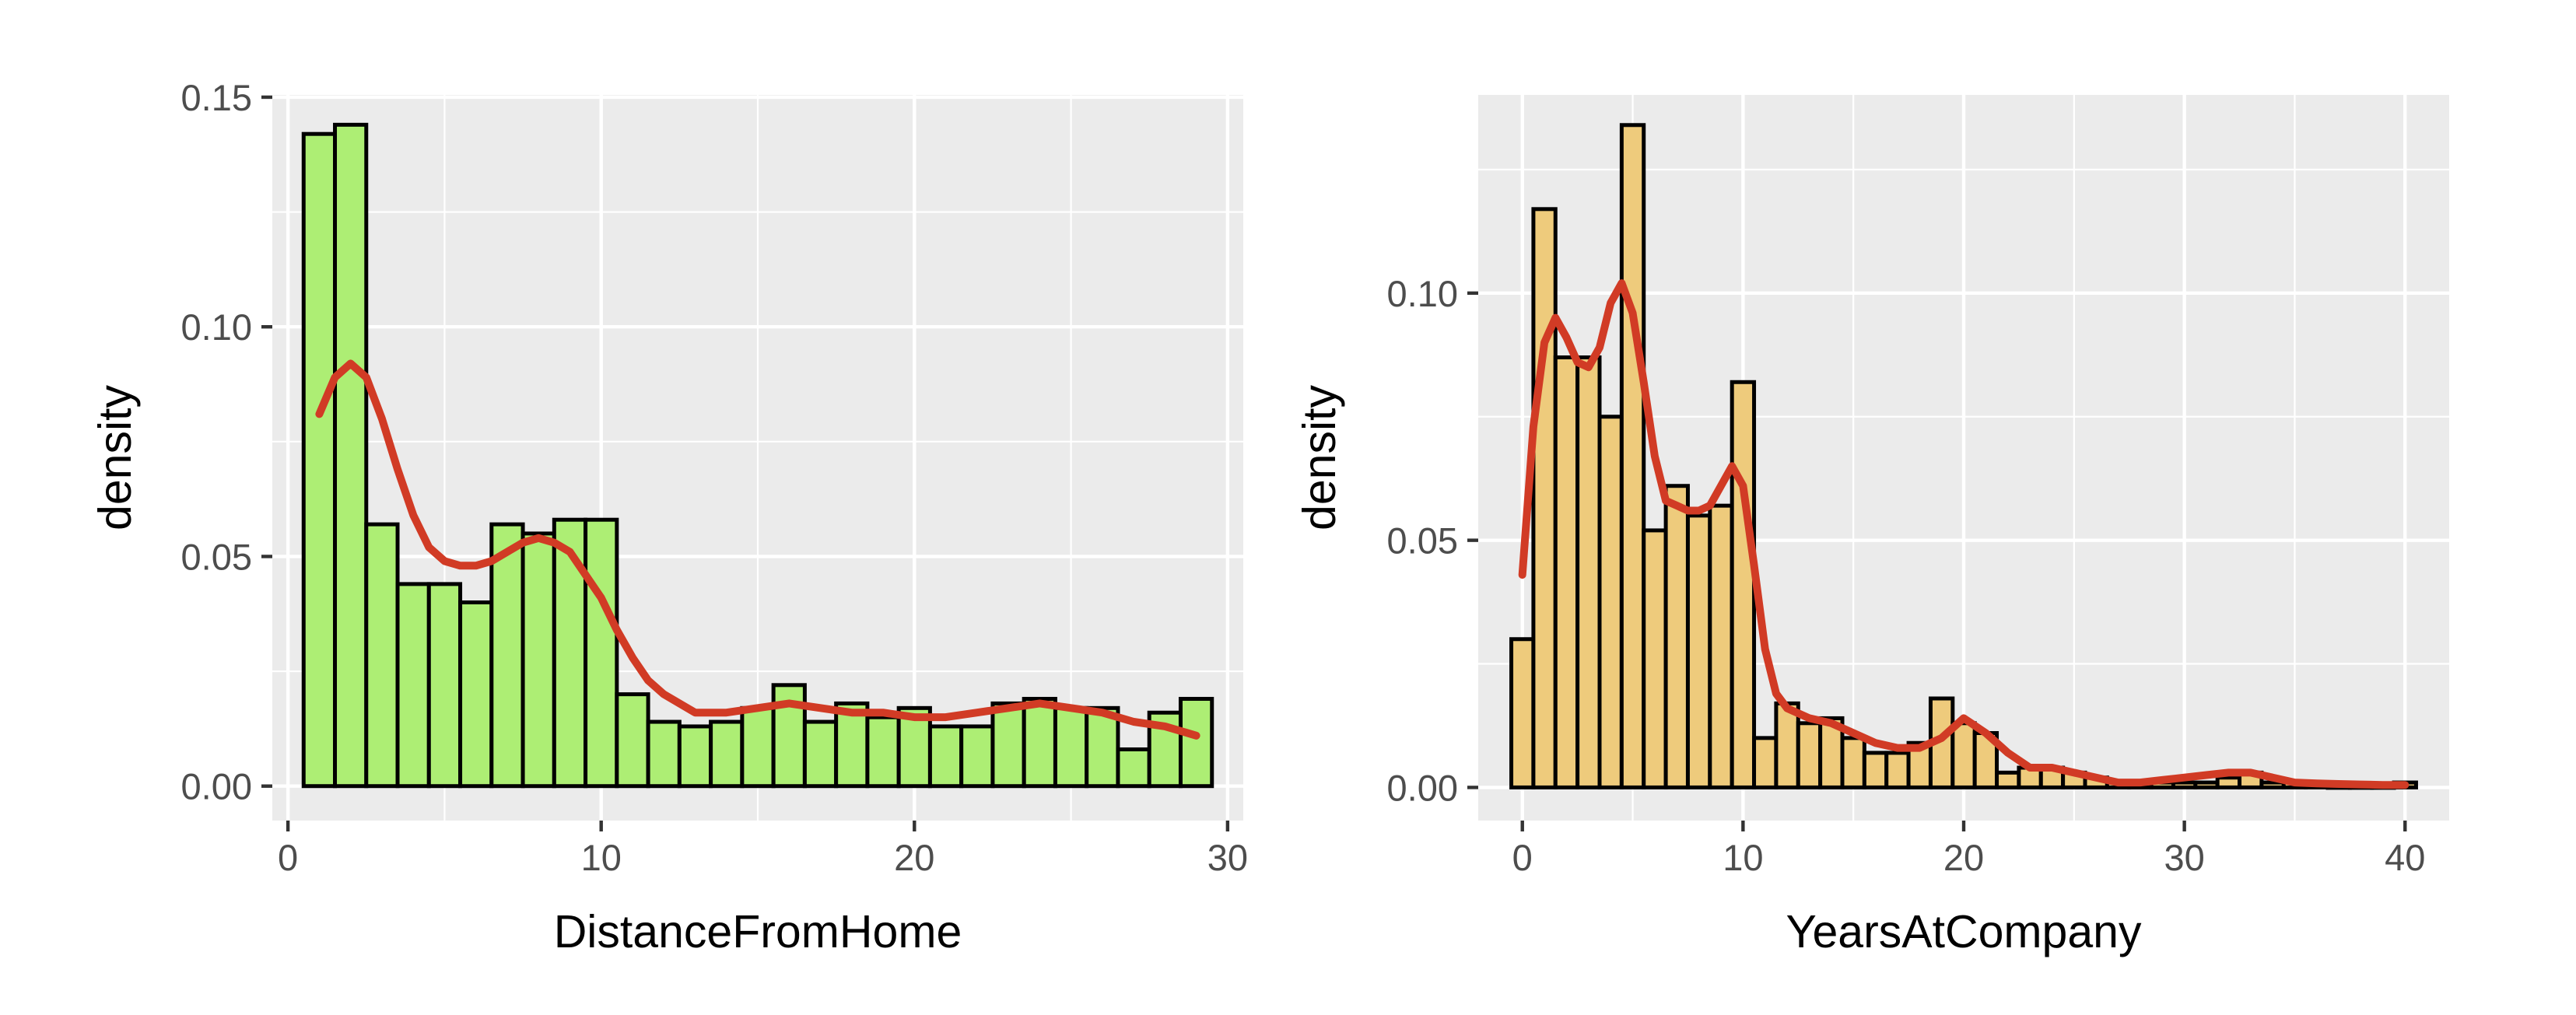 Image resolution: width=2576 pixels, height=1015 pixels. What do you see at coordinates (1964, 932) in the screenshot?
I see `x-axis-title: YearsAtCompany` at bounding box center [1964, 932].